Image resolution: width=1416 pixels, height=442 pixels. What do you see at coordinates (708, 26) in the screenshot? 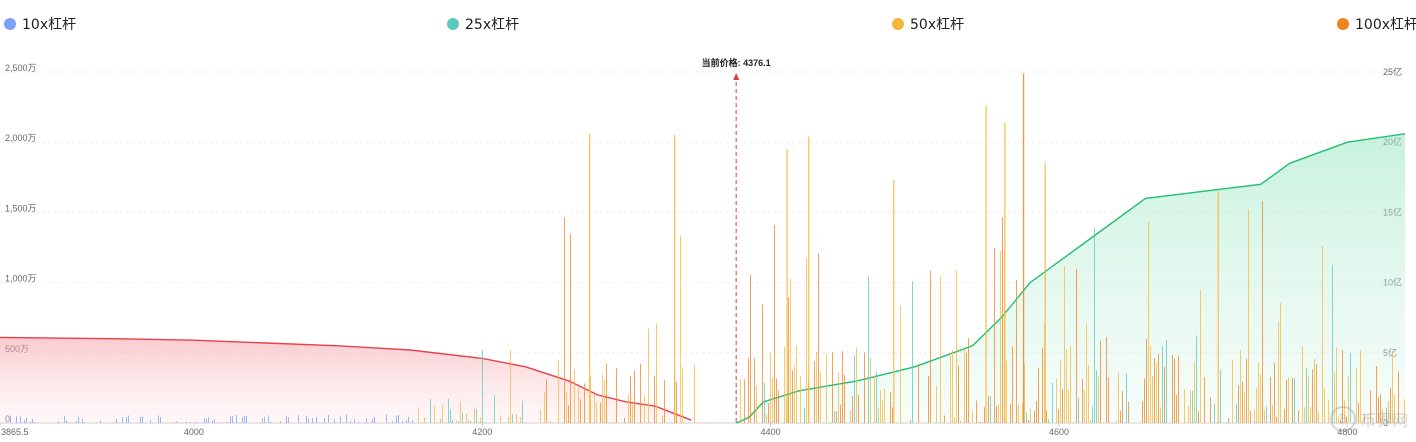
I see `legend: 10x杠杆 25x杠杆 50x杠杆 100x杠杆` at bounding box center [708, 26].